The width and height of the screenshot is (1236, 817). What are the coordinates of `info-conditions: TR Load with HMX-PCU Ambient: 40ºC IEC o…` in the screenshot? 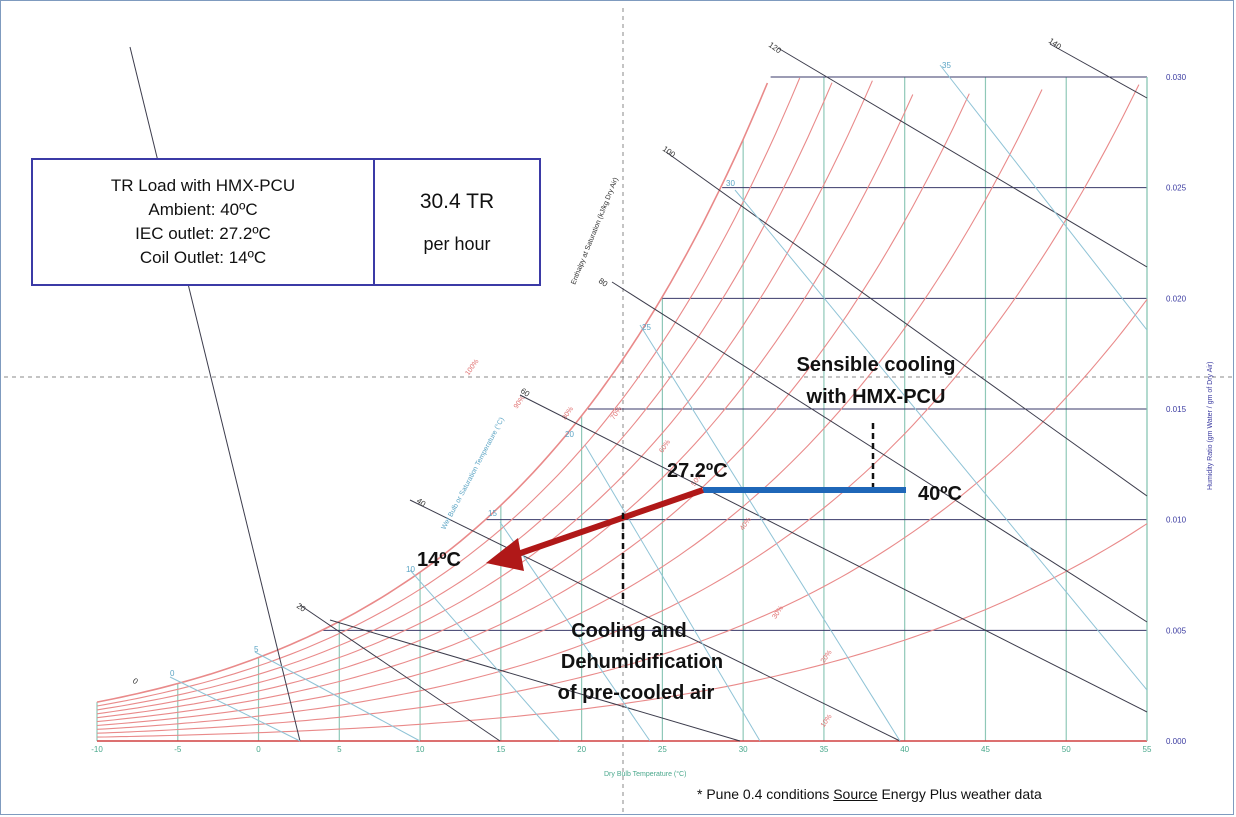 It's located at (204, 222).